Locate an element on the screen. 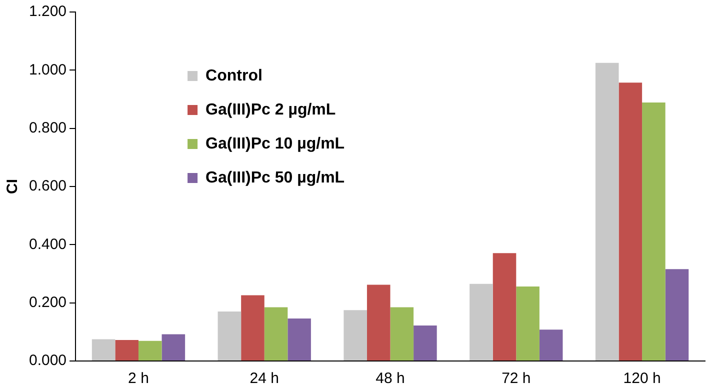  legend-label: Ga(III)Pc 10 µg/mL is located at coordinates (275, 143).